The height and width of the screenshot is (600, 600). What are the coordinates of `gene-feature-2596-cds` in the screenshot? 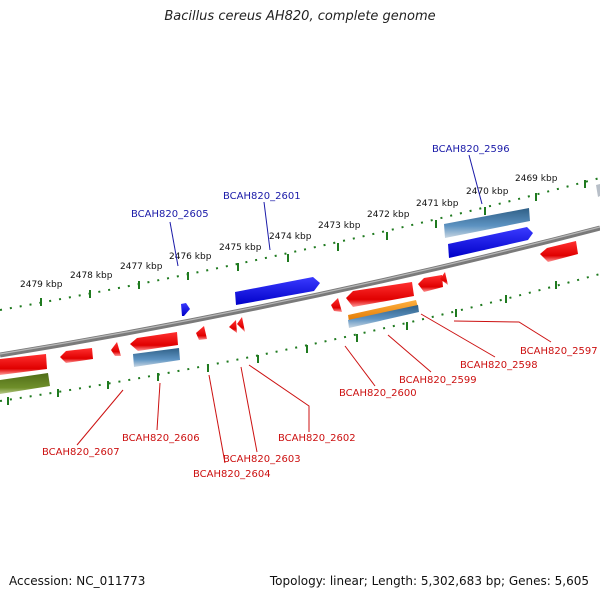 It's located at (490, 242).